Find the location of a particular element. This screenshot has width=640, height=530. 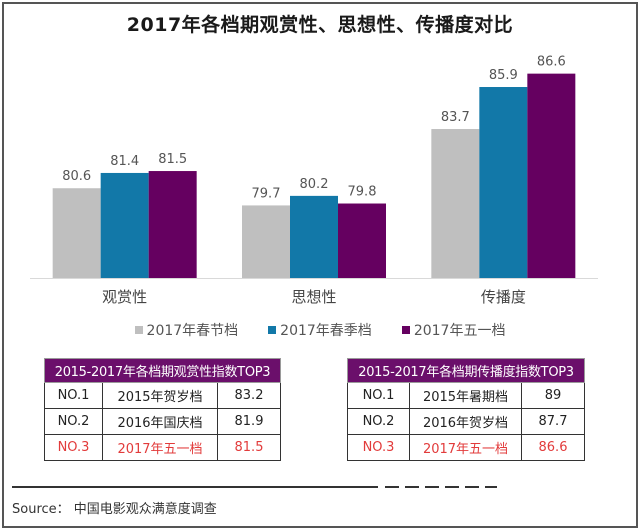

legend-item-spring-season: 2017年春季档 is located at coordinates (320, 330).